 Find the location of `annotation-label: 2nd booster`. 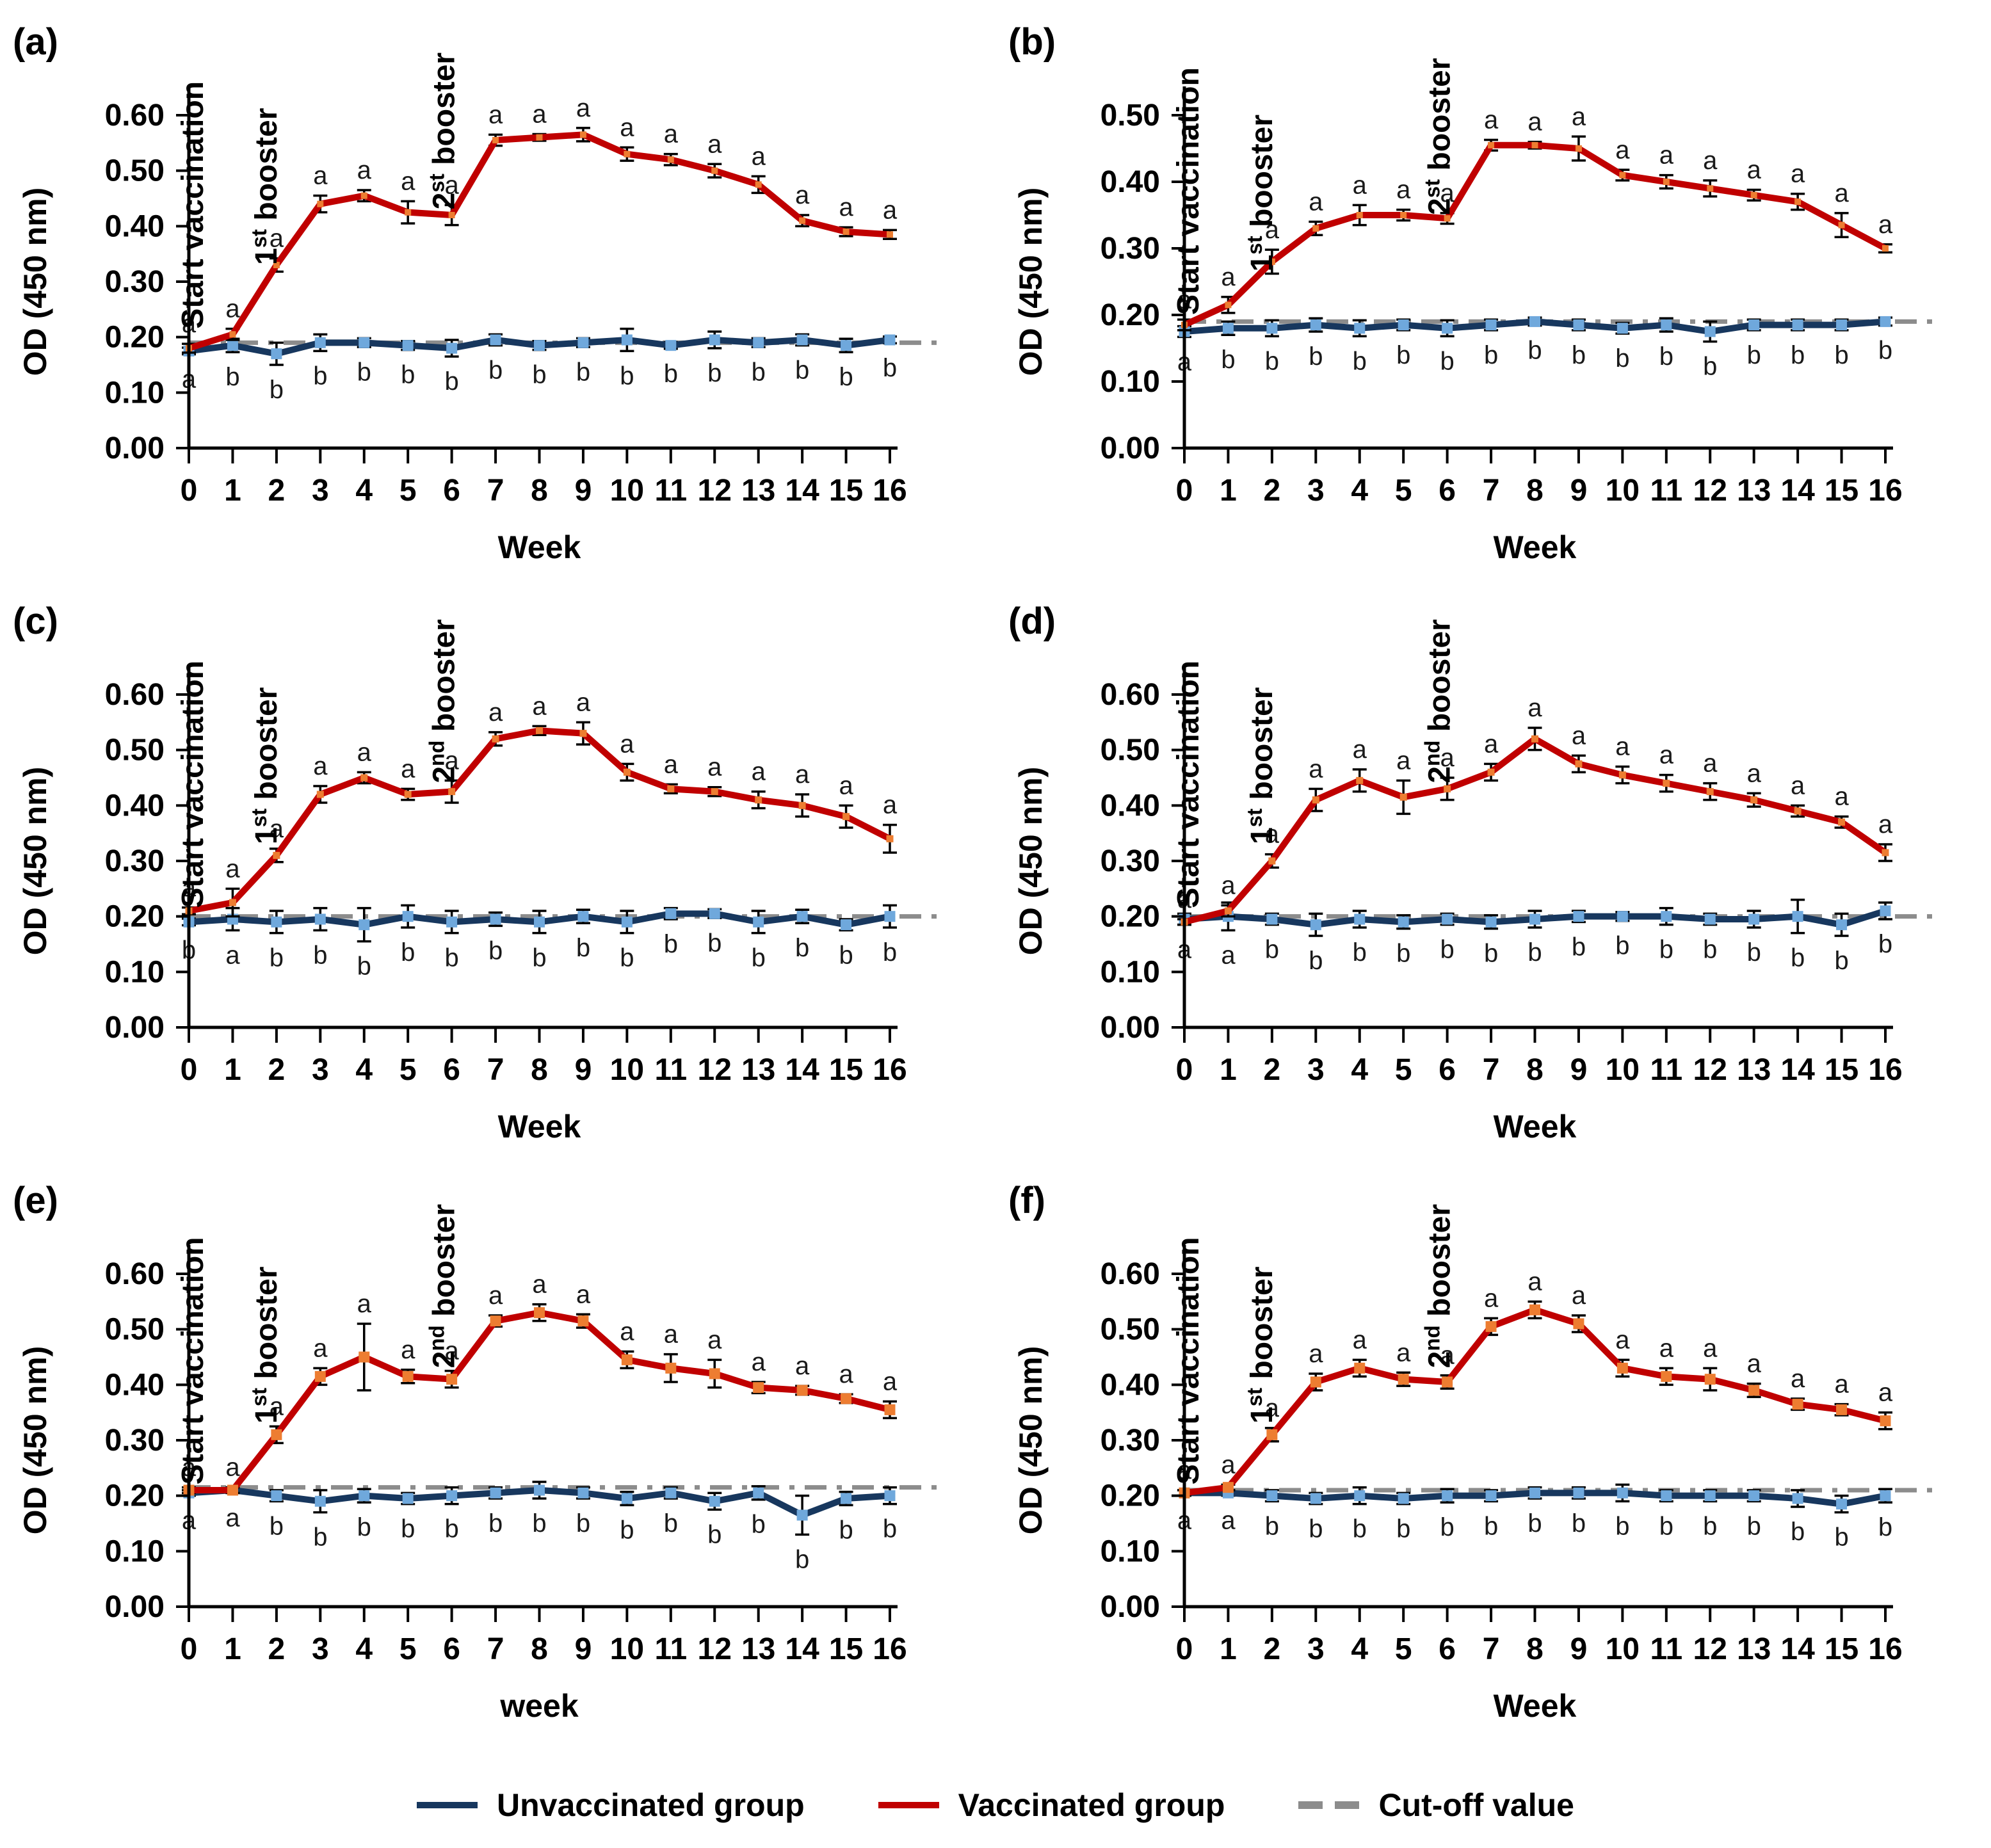

annotation-label: 2nd booster is located at coordinates (1438, 701).